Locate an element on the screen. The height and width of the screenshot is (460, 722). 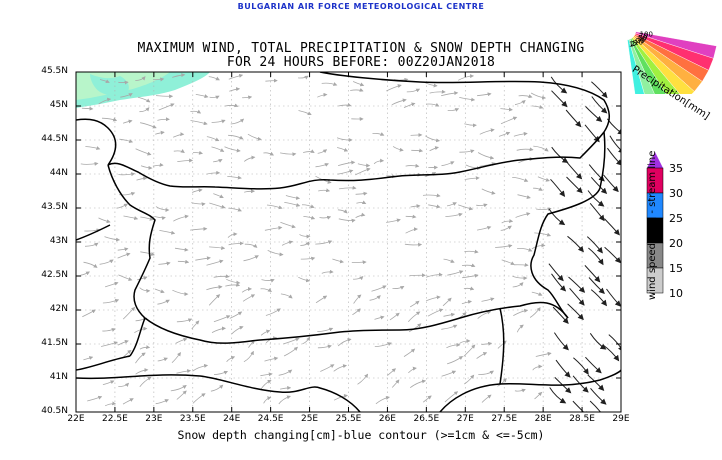
longitude-label: 25E is located at coordinates (309, 419).